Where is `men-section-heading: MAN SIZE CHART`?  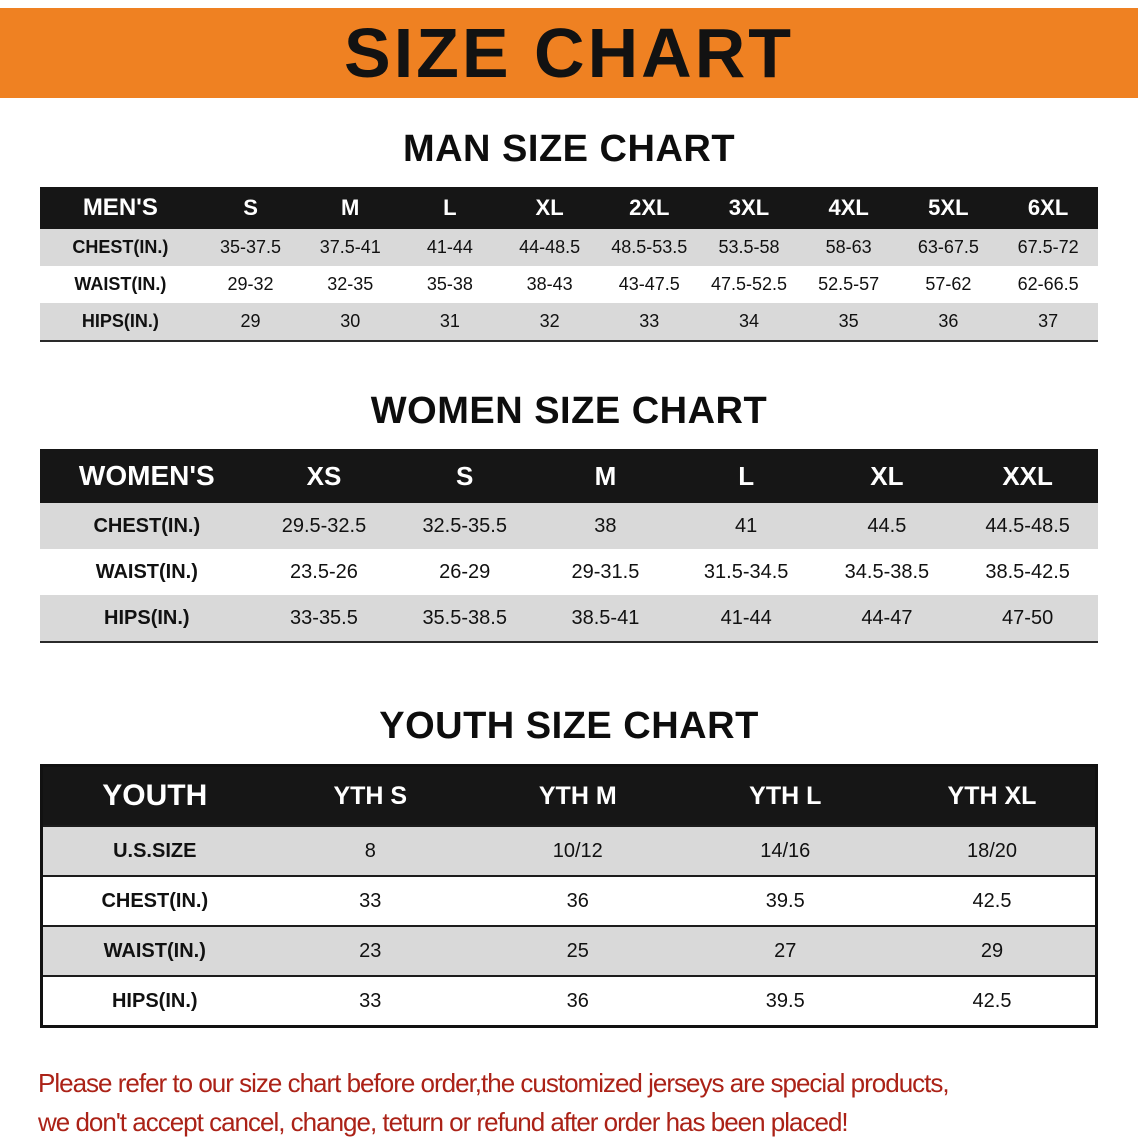
men-section-heading: MAN SIZE CHART is located at coordinates (569, 149).